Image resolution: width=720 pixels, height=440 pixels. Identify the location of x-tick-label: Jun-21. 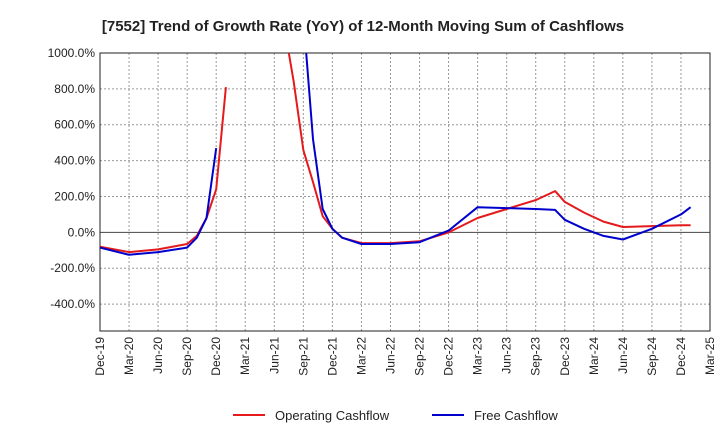
(274, 355).